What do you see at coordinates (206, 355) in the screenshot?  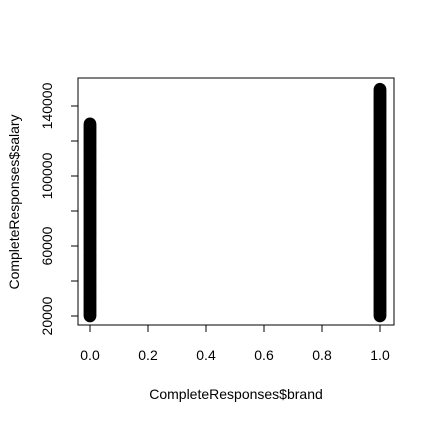 I see `x-tick-label: 0.4` at bounding box center [206, 355].